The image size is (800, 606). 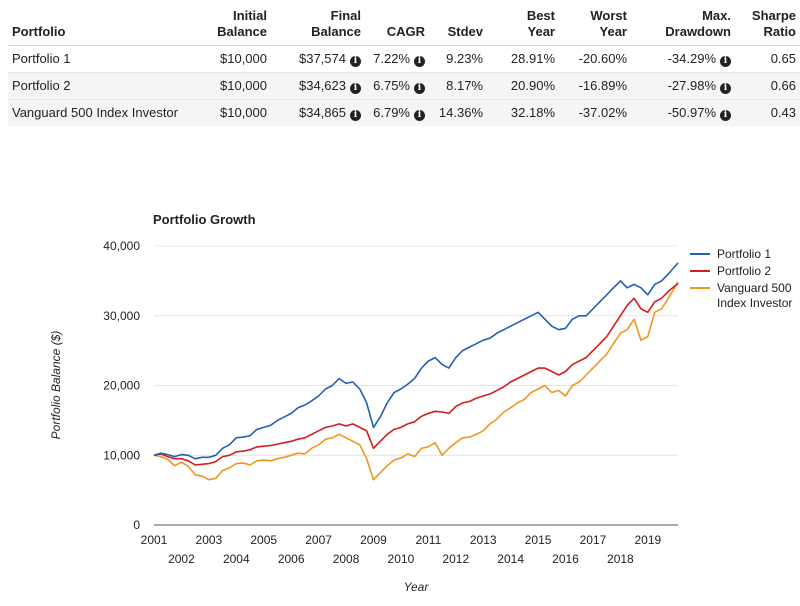 I want to click on final-balance-cell: $34,865 i, so click(x=318, y=112).